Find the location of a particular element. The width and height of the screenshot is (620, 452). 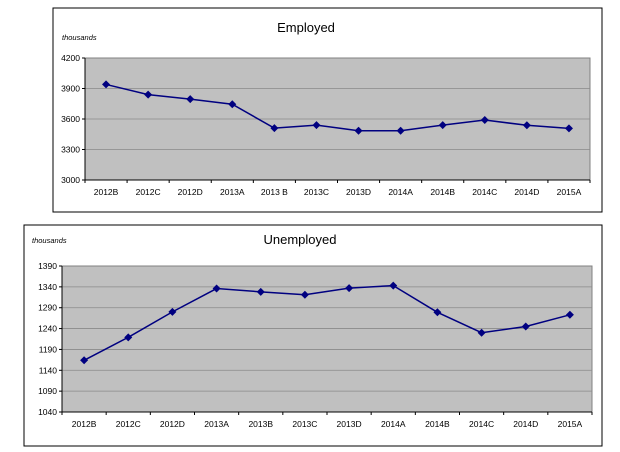

unemployed-x-tick-label: 2013A is located at coordinates (216, 424).